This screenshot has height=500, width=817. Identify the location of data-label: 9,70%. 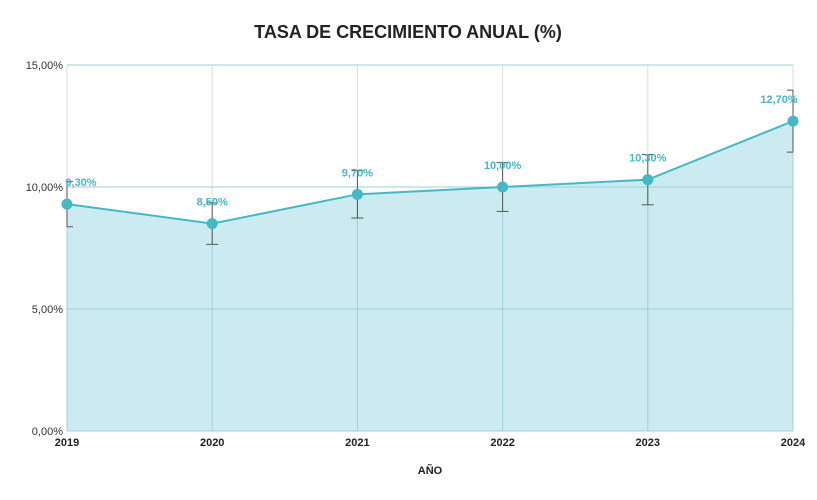
(357, 173).